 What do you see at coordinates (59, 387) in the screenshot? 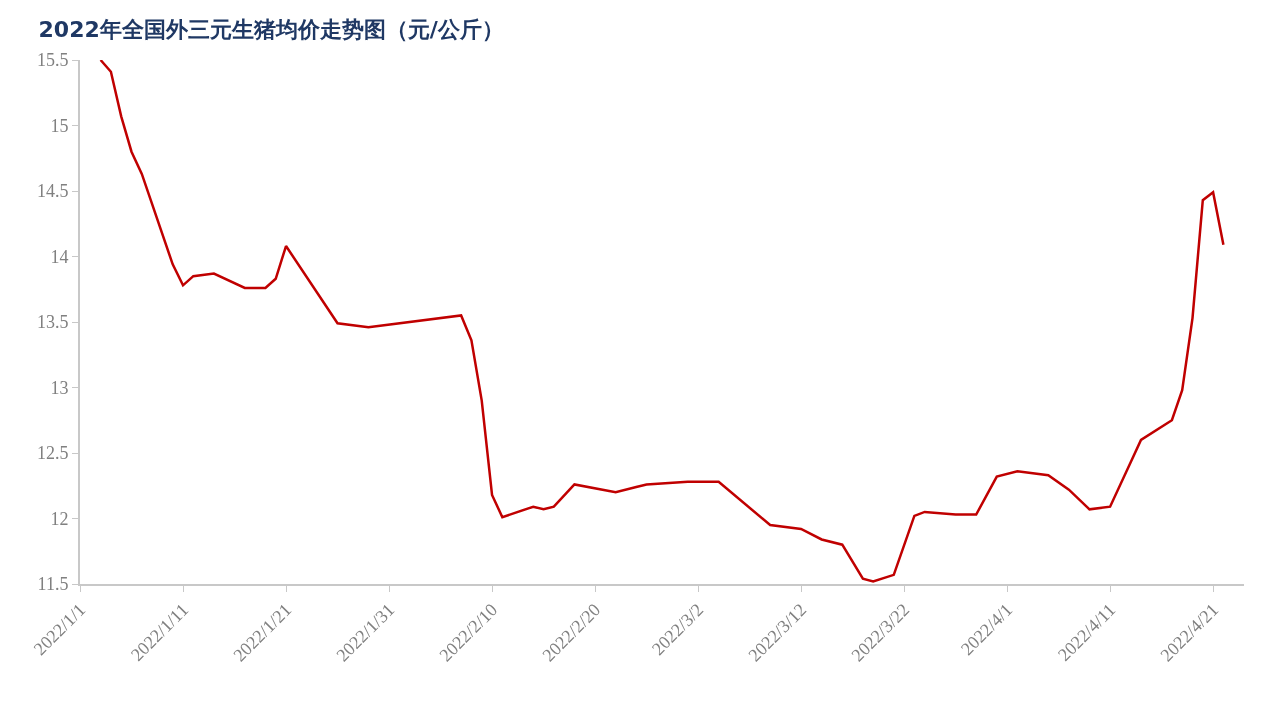
I see `y-tick-label: 13` at bounding box center [59, 387].